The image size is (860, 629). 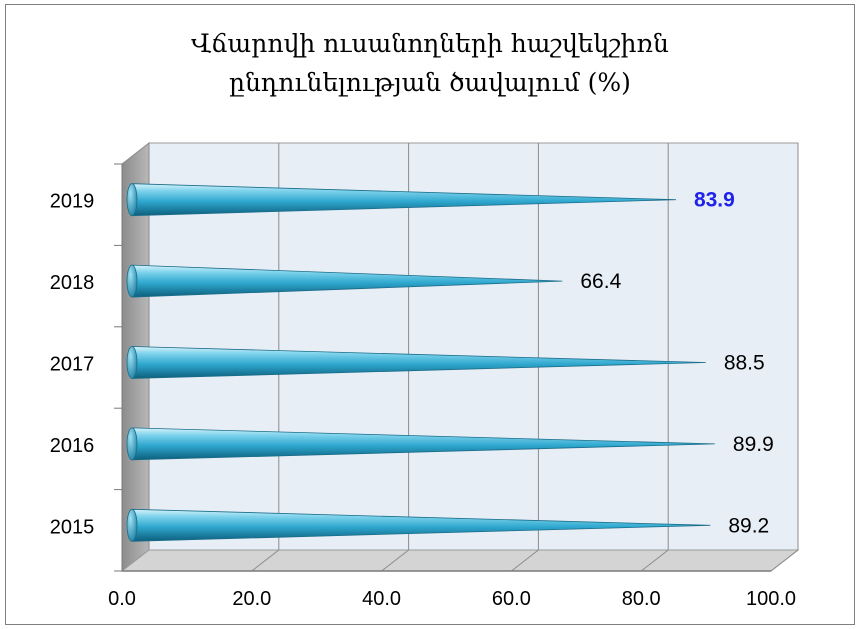 I want to click on chart-title-line-1: Վճարովի ուսանողների հաշվեկշիռն, so click(x=430, y=43).